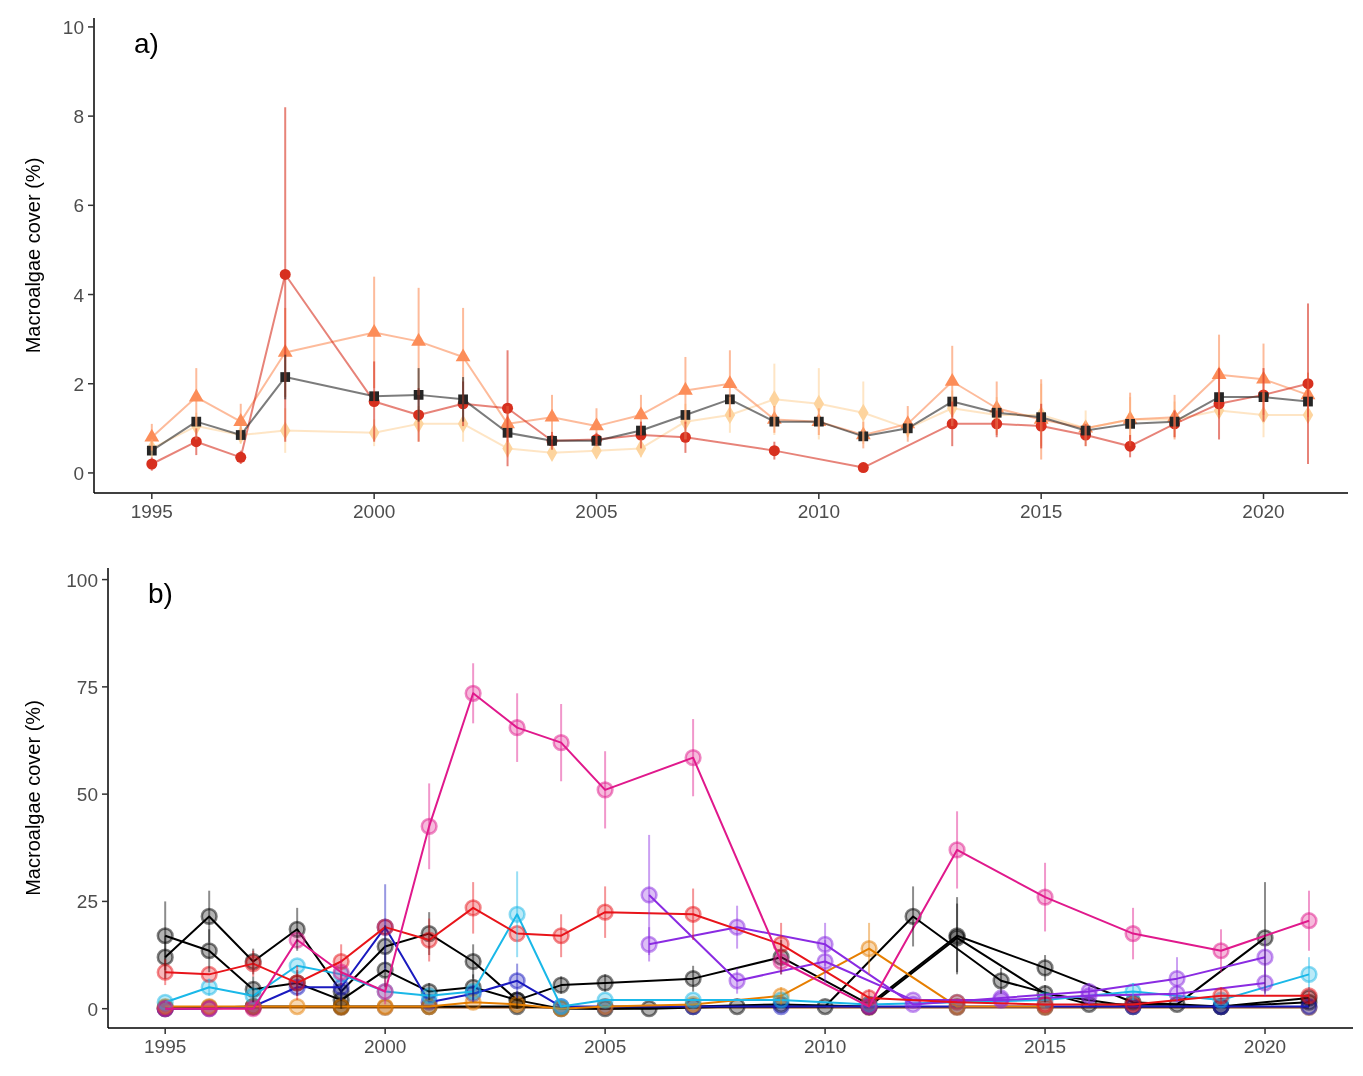 The width and height of the screenshot is (1363, 1076). Describe the element at coordinates (78, 206) in the screenshot. I see `y-tick-label: 6` at that location.